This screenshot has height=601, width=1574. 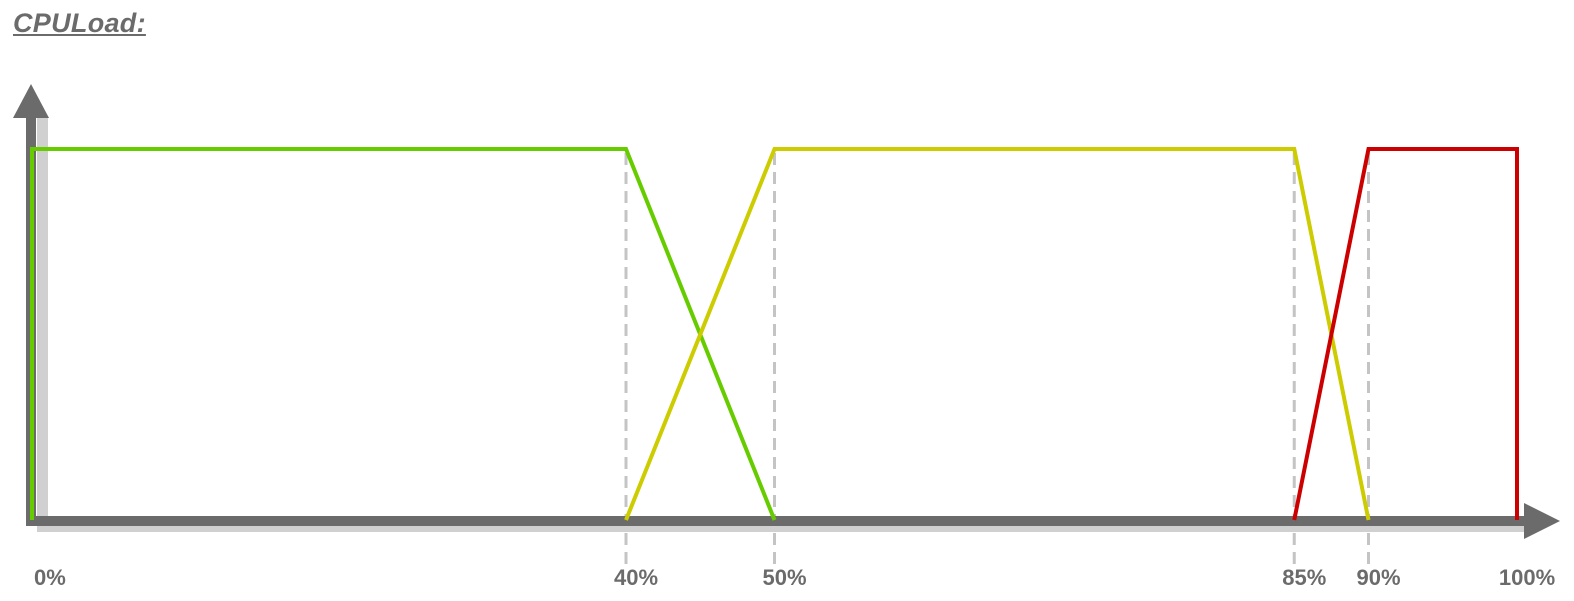 What do you see at coordinates (782, 528) in the screenshot?
I see `x-axis-shadow` at bounding box center [782, 528].